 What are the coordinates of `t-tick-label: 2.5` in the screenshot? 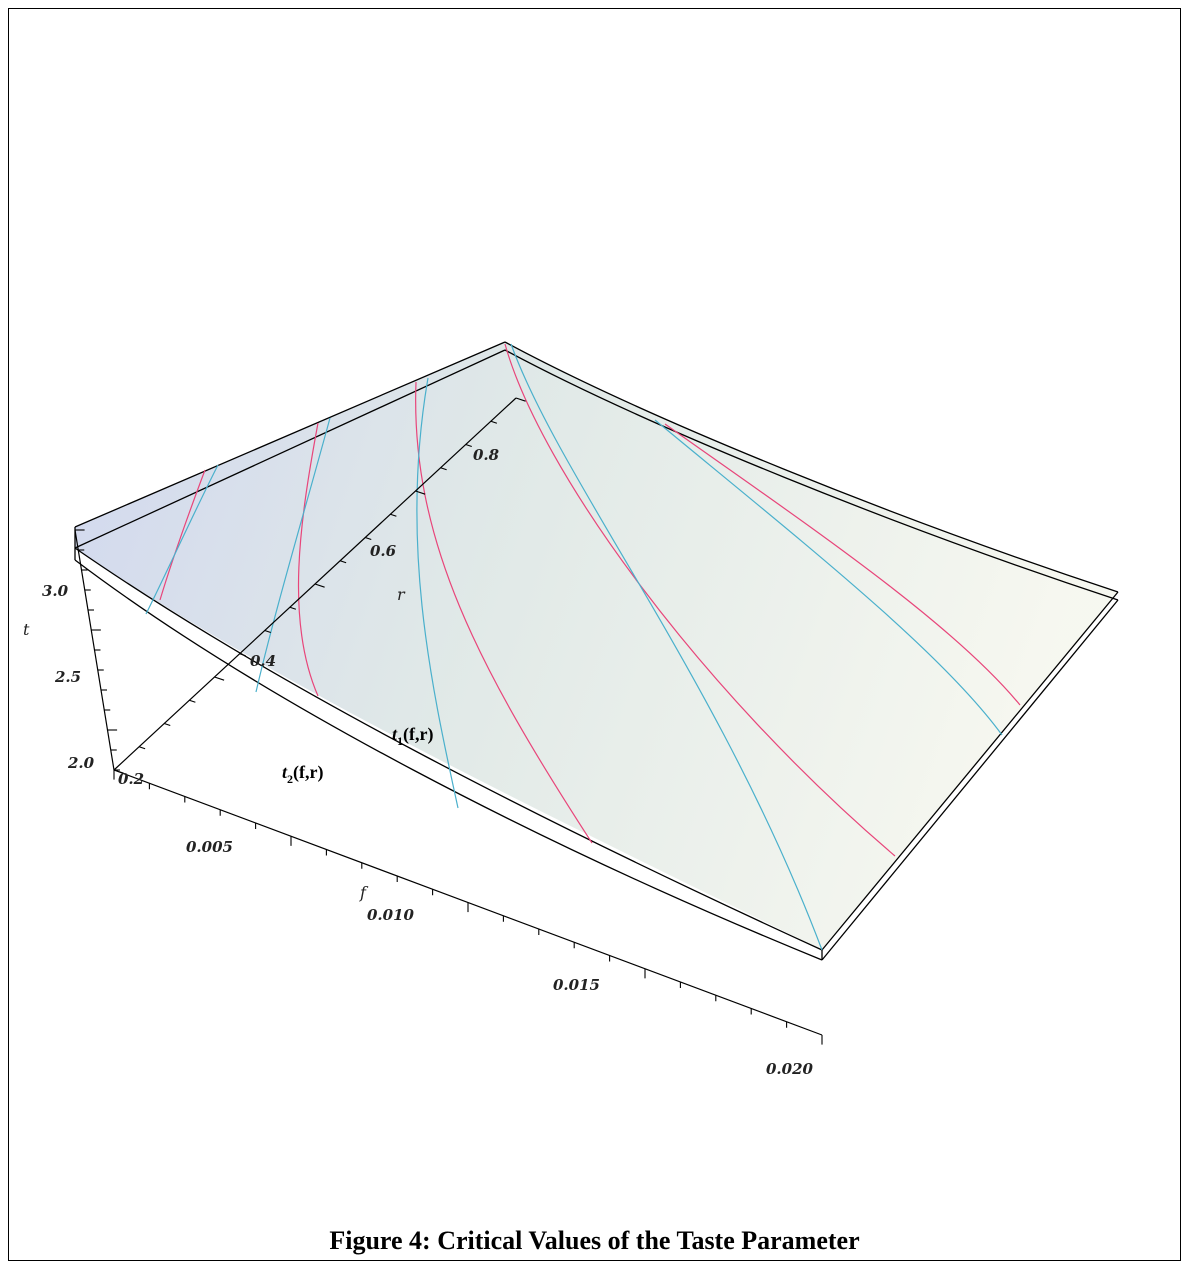 It's located at (67, 677).